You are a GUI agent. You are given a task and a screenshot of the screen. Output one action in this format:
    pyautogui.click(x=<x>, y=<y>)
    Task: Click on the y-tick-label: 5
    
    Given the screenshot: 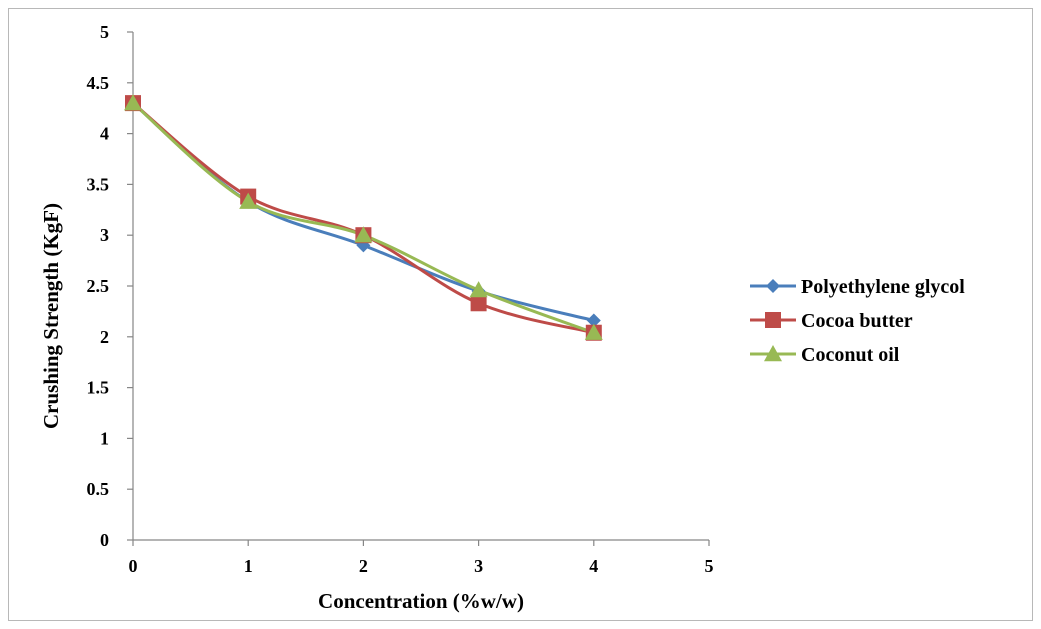 What is the action you would take?
    pyautogui.click(x=104, y=32)
    